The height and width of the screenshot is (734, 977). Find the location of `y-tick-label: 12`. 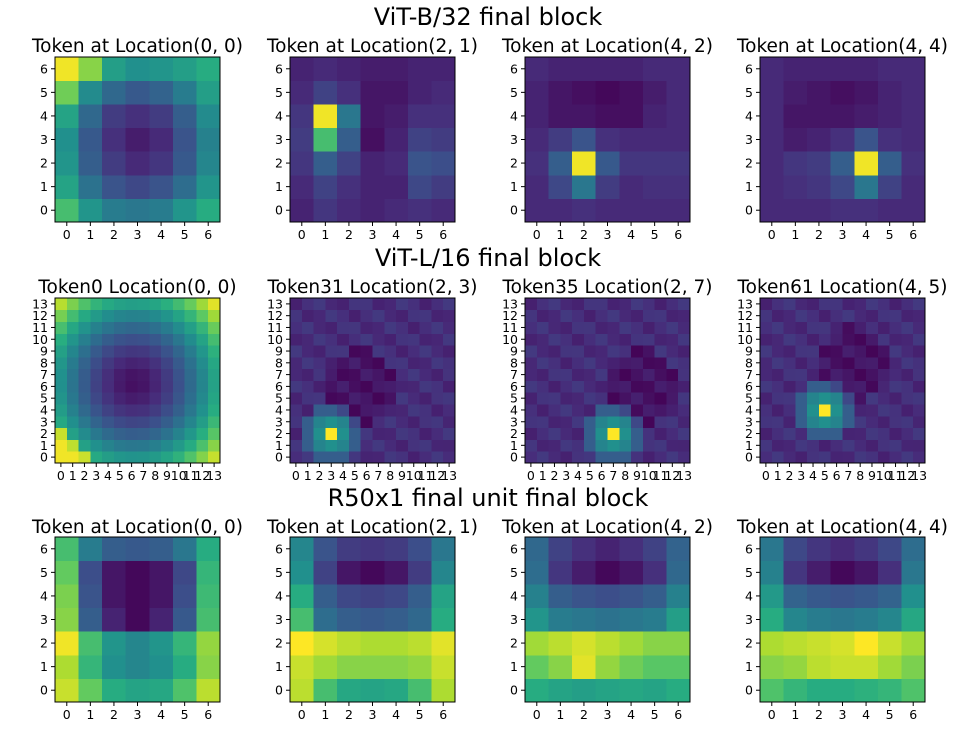

y-tick-label: 12 is located at coordinates (745, 315).